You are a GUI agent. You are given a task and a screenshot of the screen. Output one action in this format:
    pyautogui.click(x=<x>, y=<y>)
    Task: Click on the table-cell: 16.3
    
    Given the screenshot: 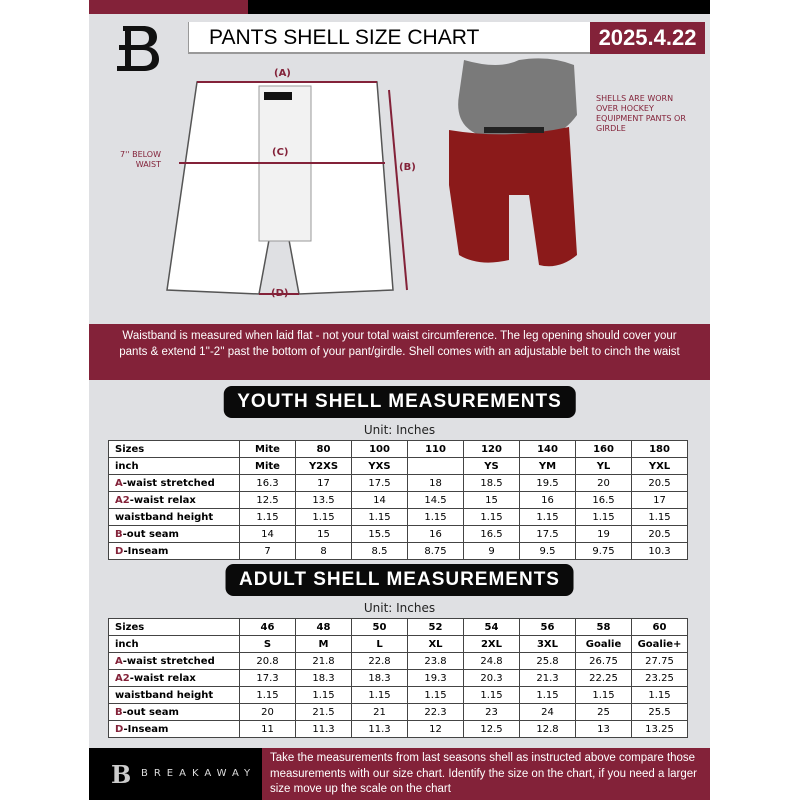 What is the action you would take?
    pyautogui.click(x=267, y=483)
    